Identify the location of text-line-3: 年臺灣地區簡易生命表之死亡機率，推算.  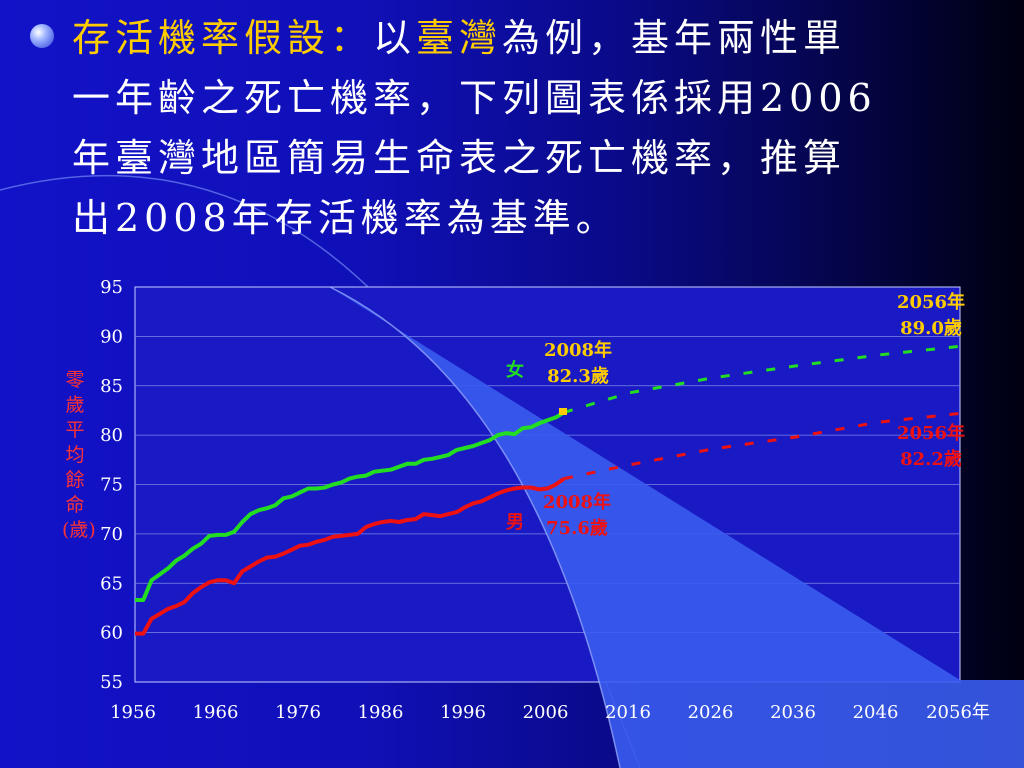
(459, 158).